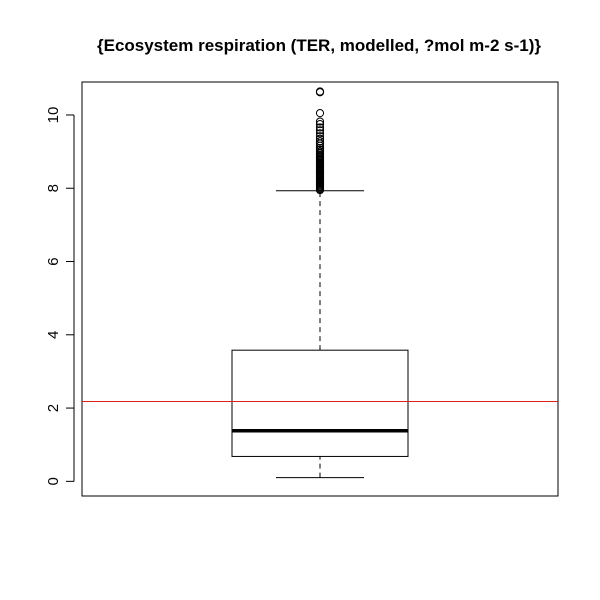 Image resolution: width=600 pixels, height=600 pixels. What do you see at coordinates (53, 115) in the screenshot?
I see `y-tick-label: 10` at bounding box center [53, 115].